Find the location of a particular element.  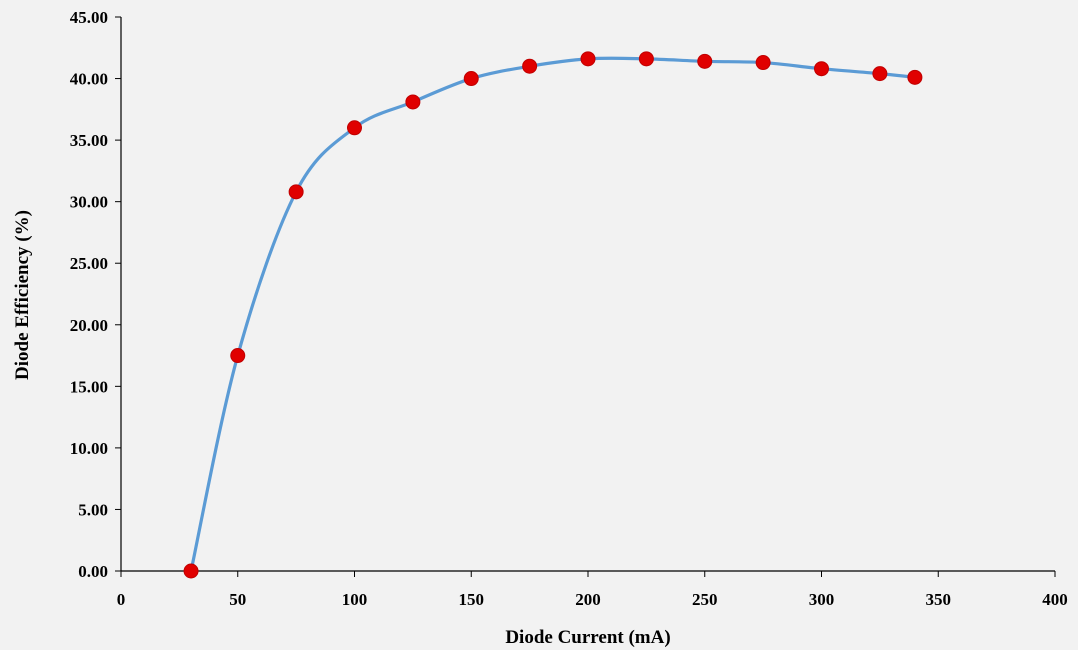

x-tick-label: 350 is located at coordinates (939, 599).